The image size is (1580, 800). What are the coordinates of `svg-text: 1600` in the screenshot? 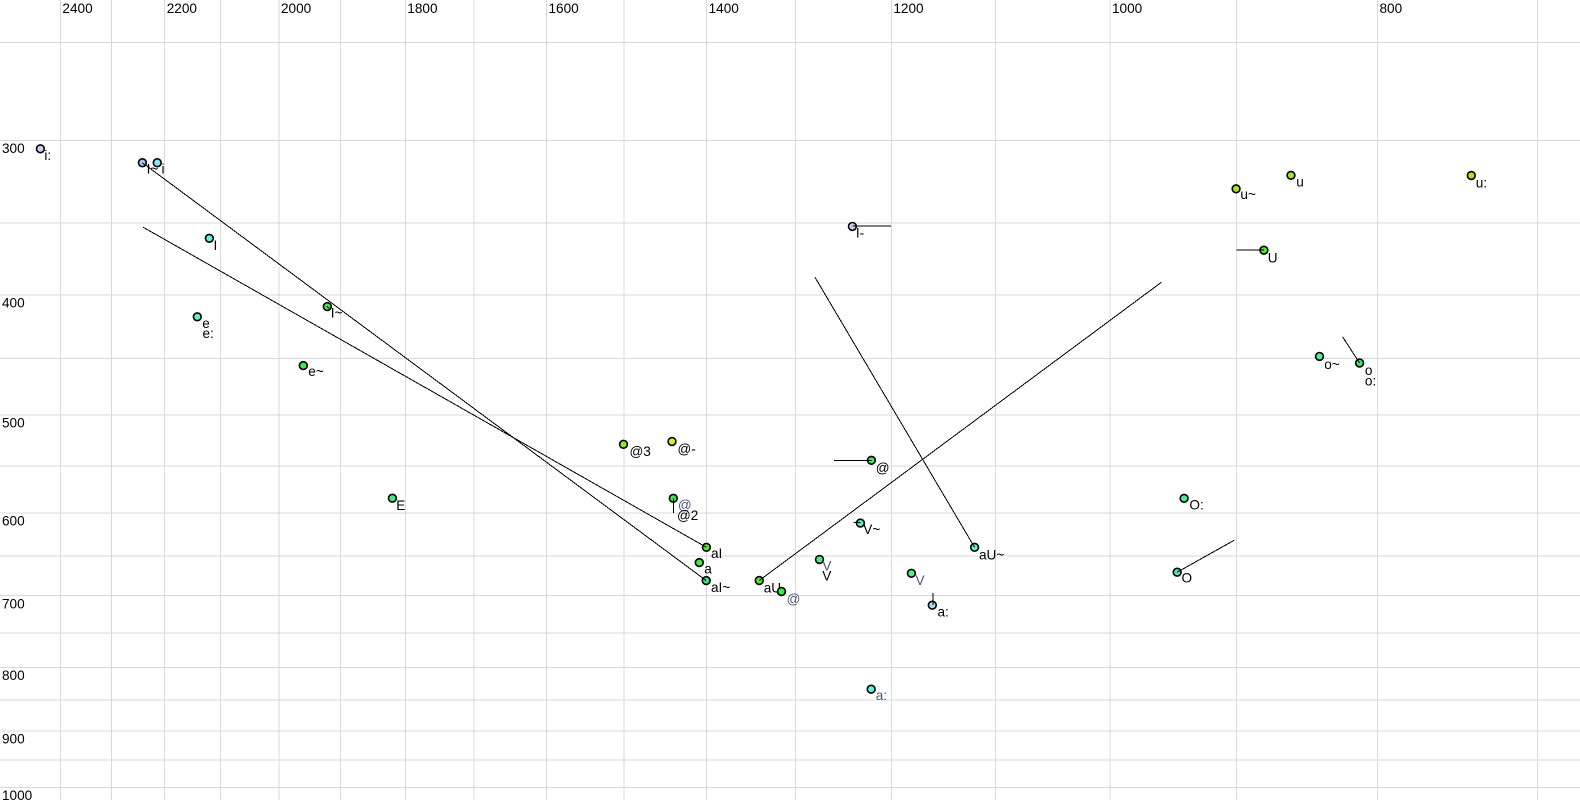 It's located at (564, 8).